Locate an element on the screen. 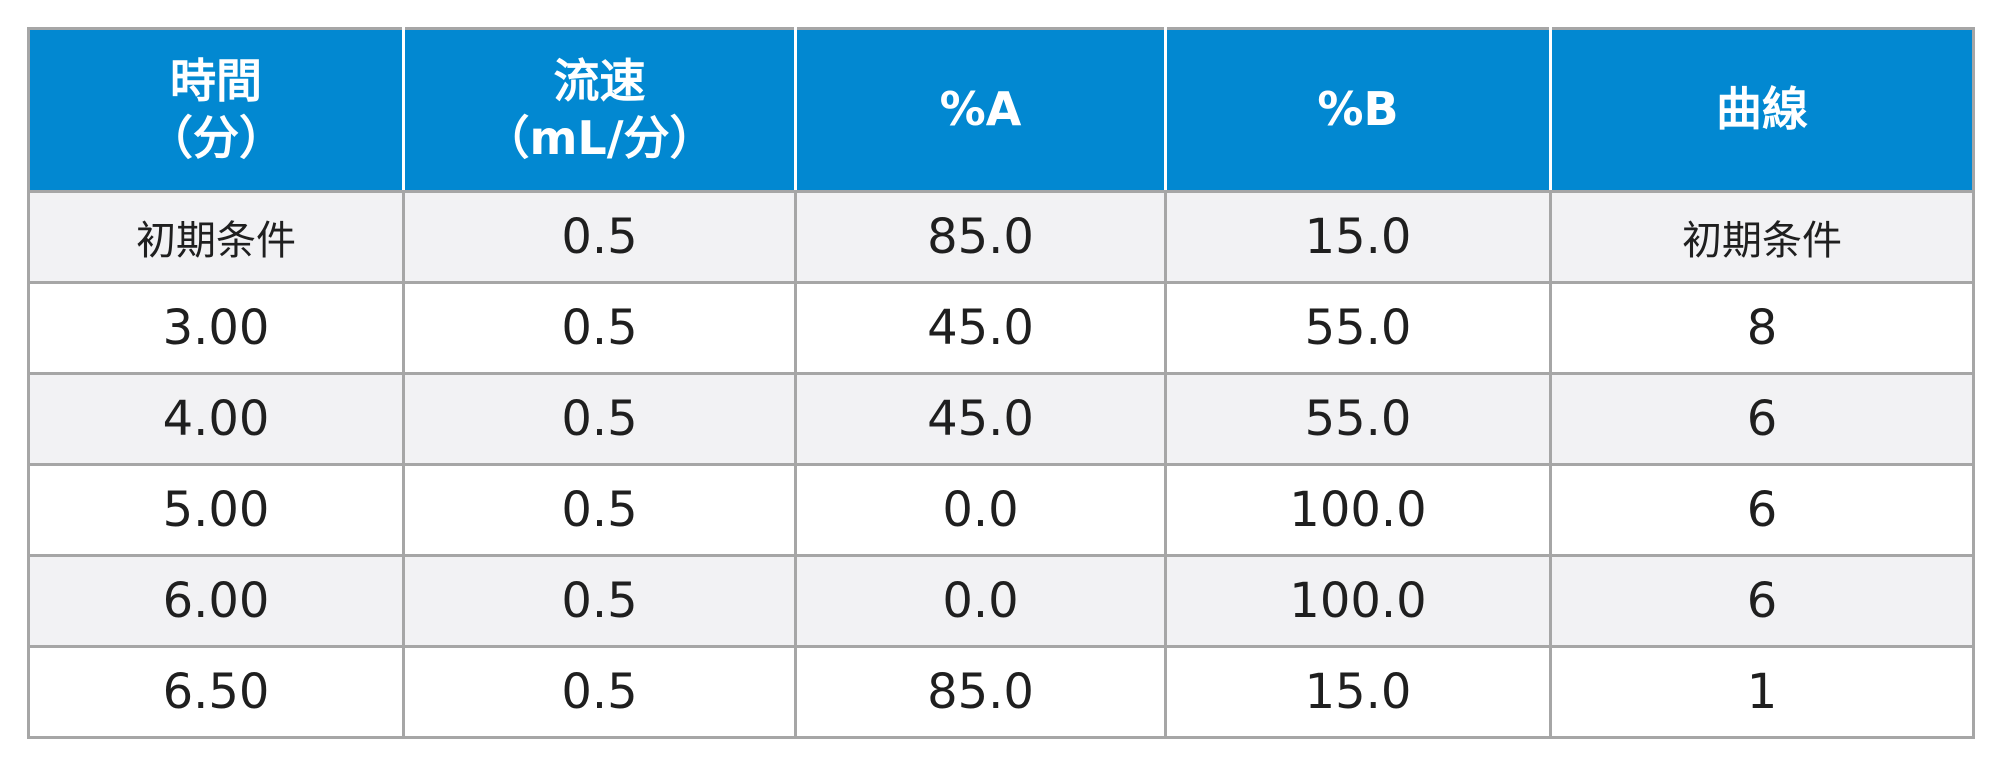  cell-curve: 初期条件 is located at coordinates (1762, 237).